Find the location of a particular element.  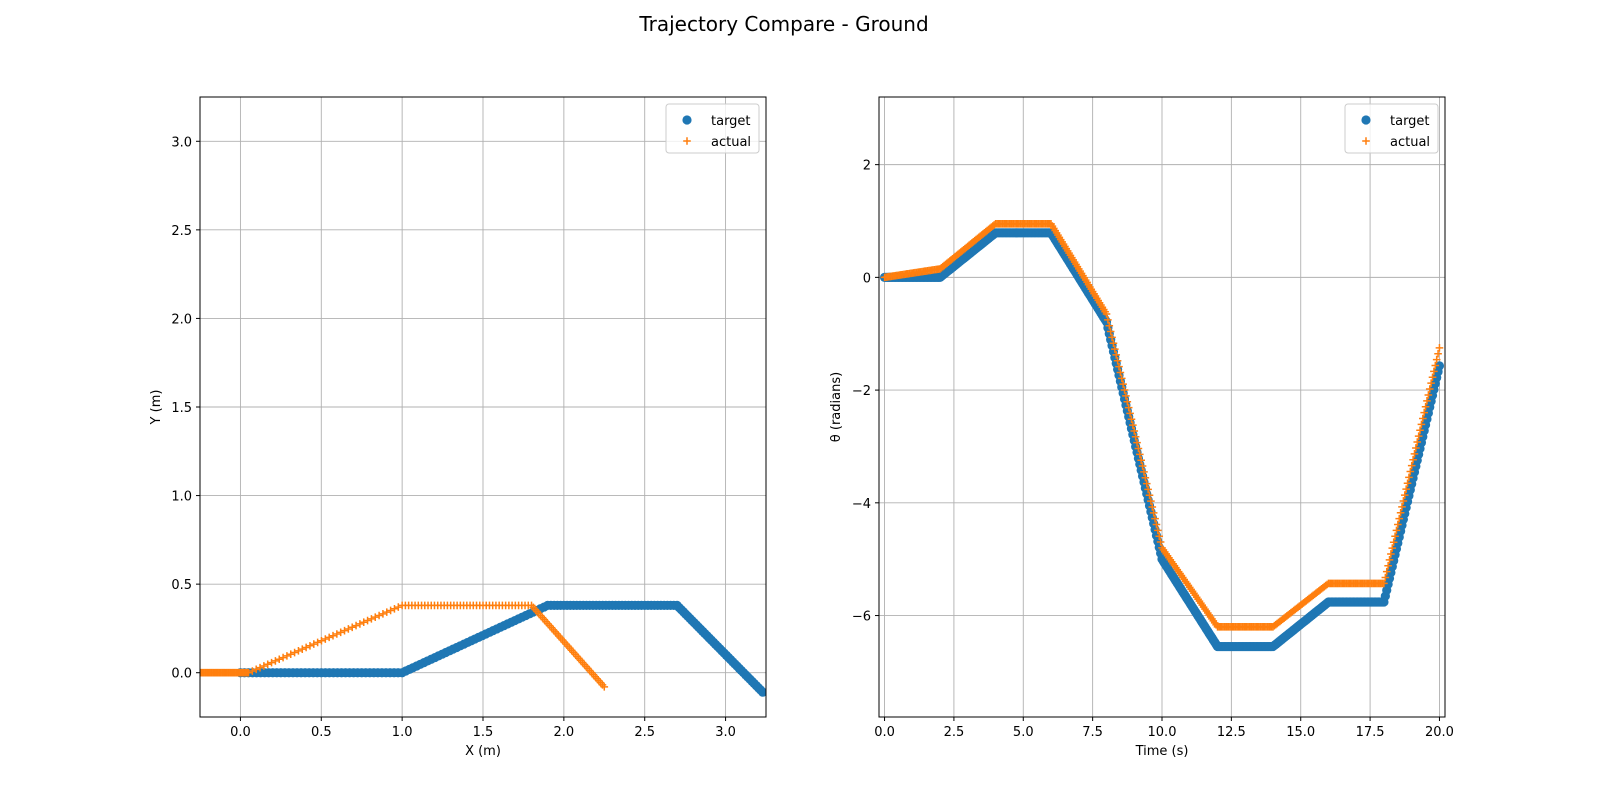

x-tick-label: 0.5 is located at coordinates (321, 732).